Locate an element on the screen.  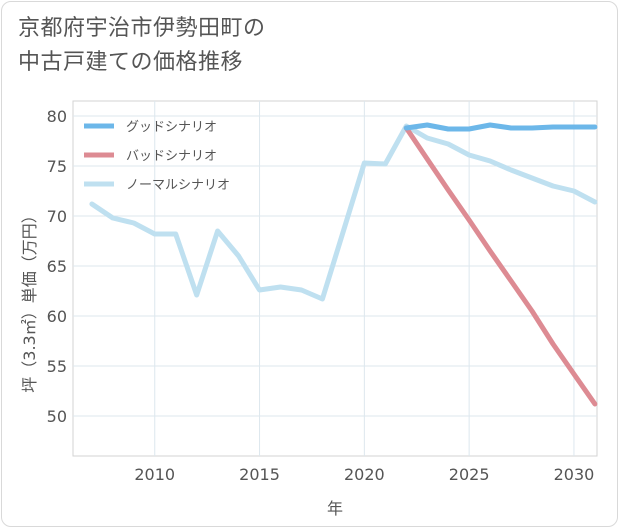
y-tick-label: 60 is located at coordinates (57, 316).